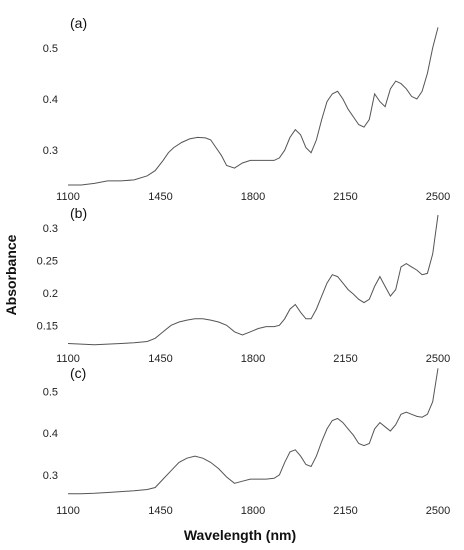 This screenshot has width=464, height=550. I want to click on panel-label: (b), so click(78, 213).